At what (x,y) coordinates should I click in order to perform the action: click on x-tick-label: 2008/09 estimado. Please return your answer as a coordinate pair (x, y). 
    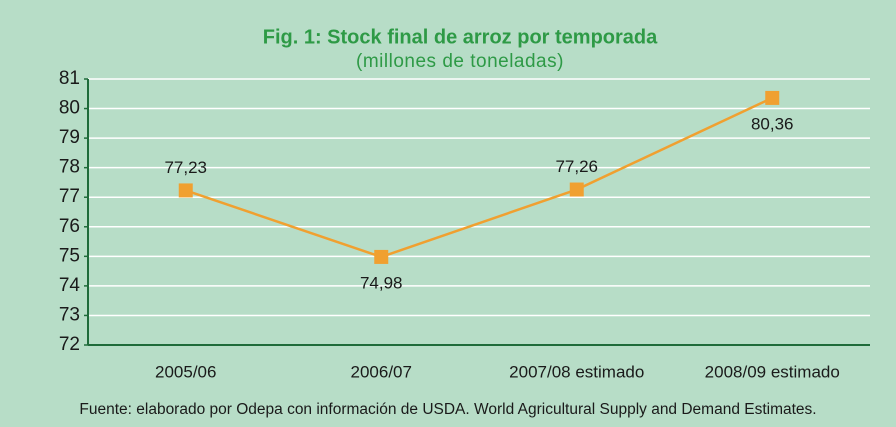
    Looking at the image, I should click on (772, 371).